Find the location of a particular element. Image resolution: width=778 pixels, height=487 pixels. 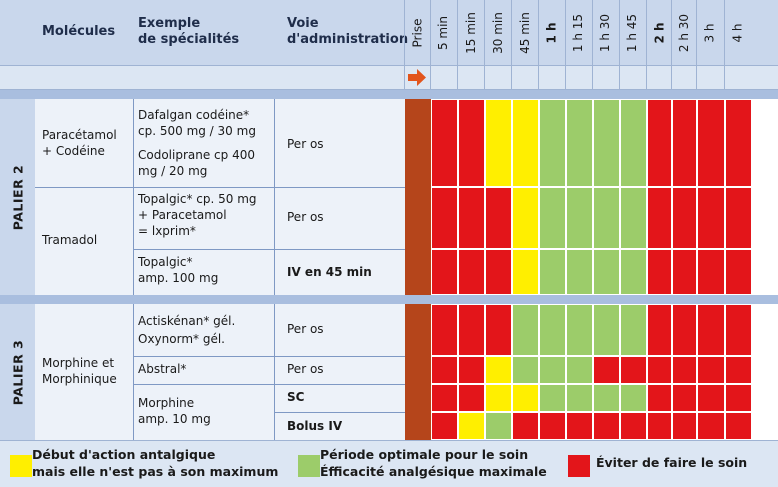

header-voie: Voie d'administration is located at coordinates (347, 32).